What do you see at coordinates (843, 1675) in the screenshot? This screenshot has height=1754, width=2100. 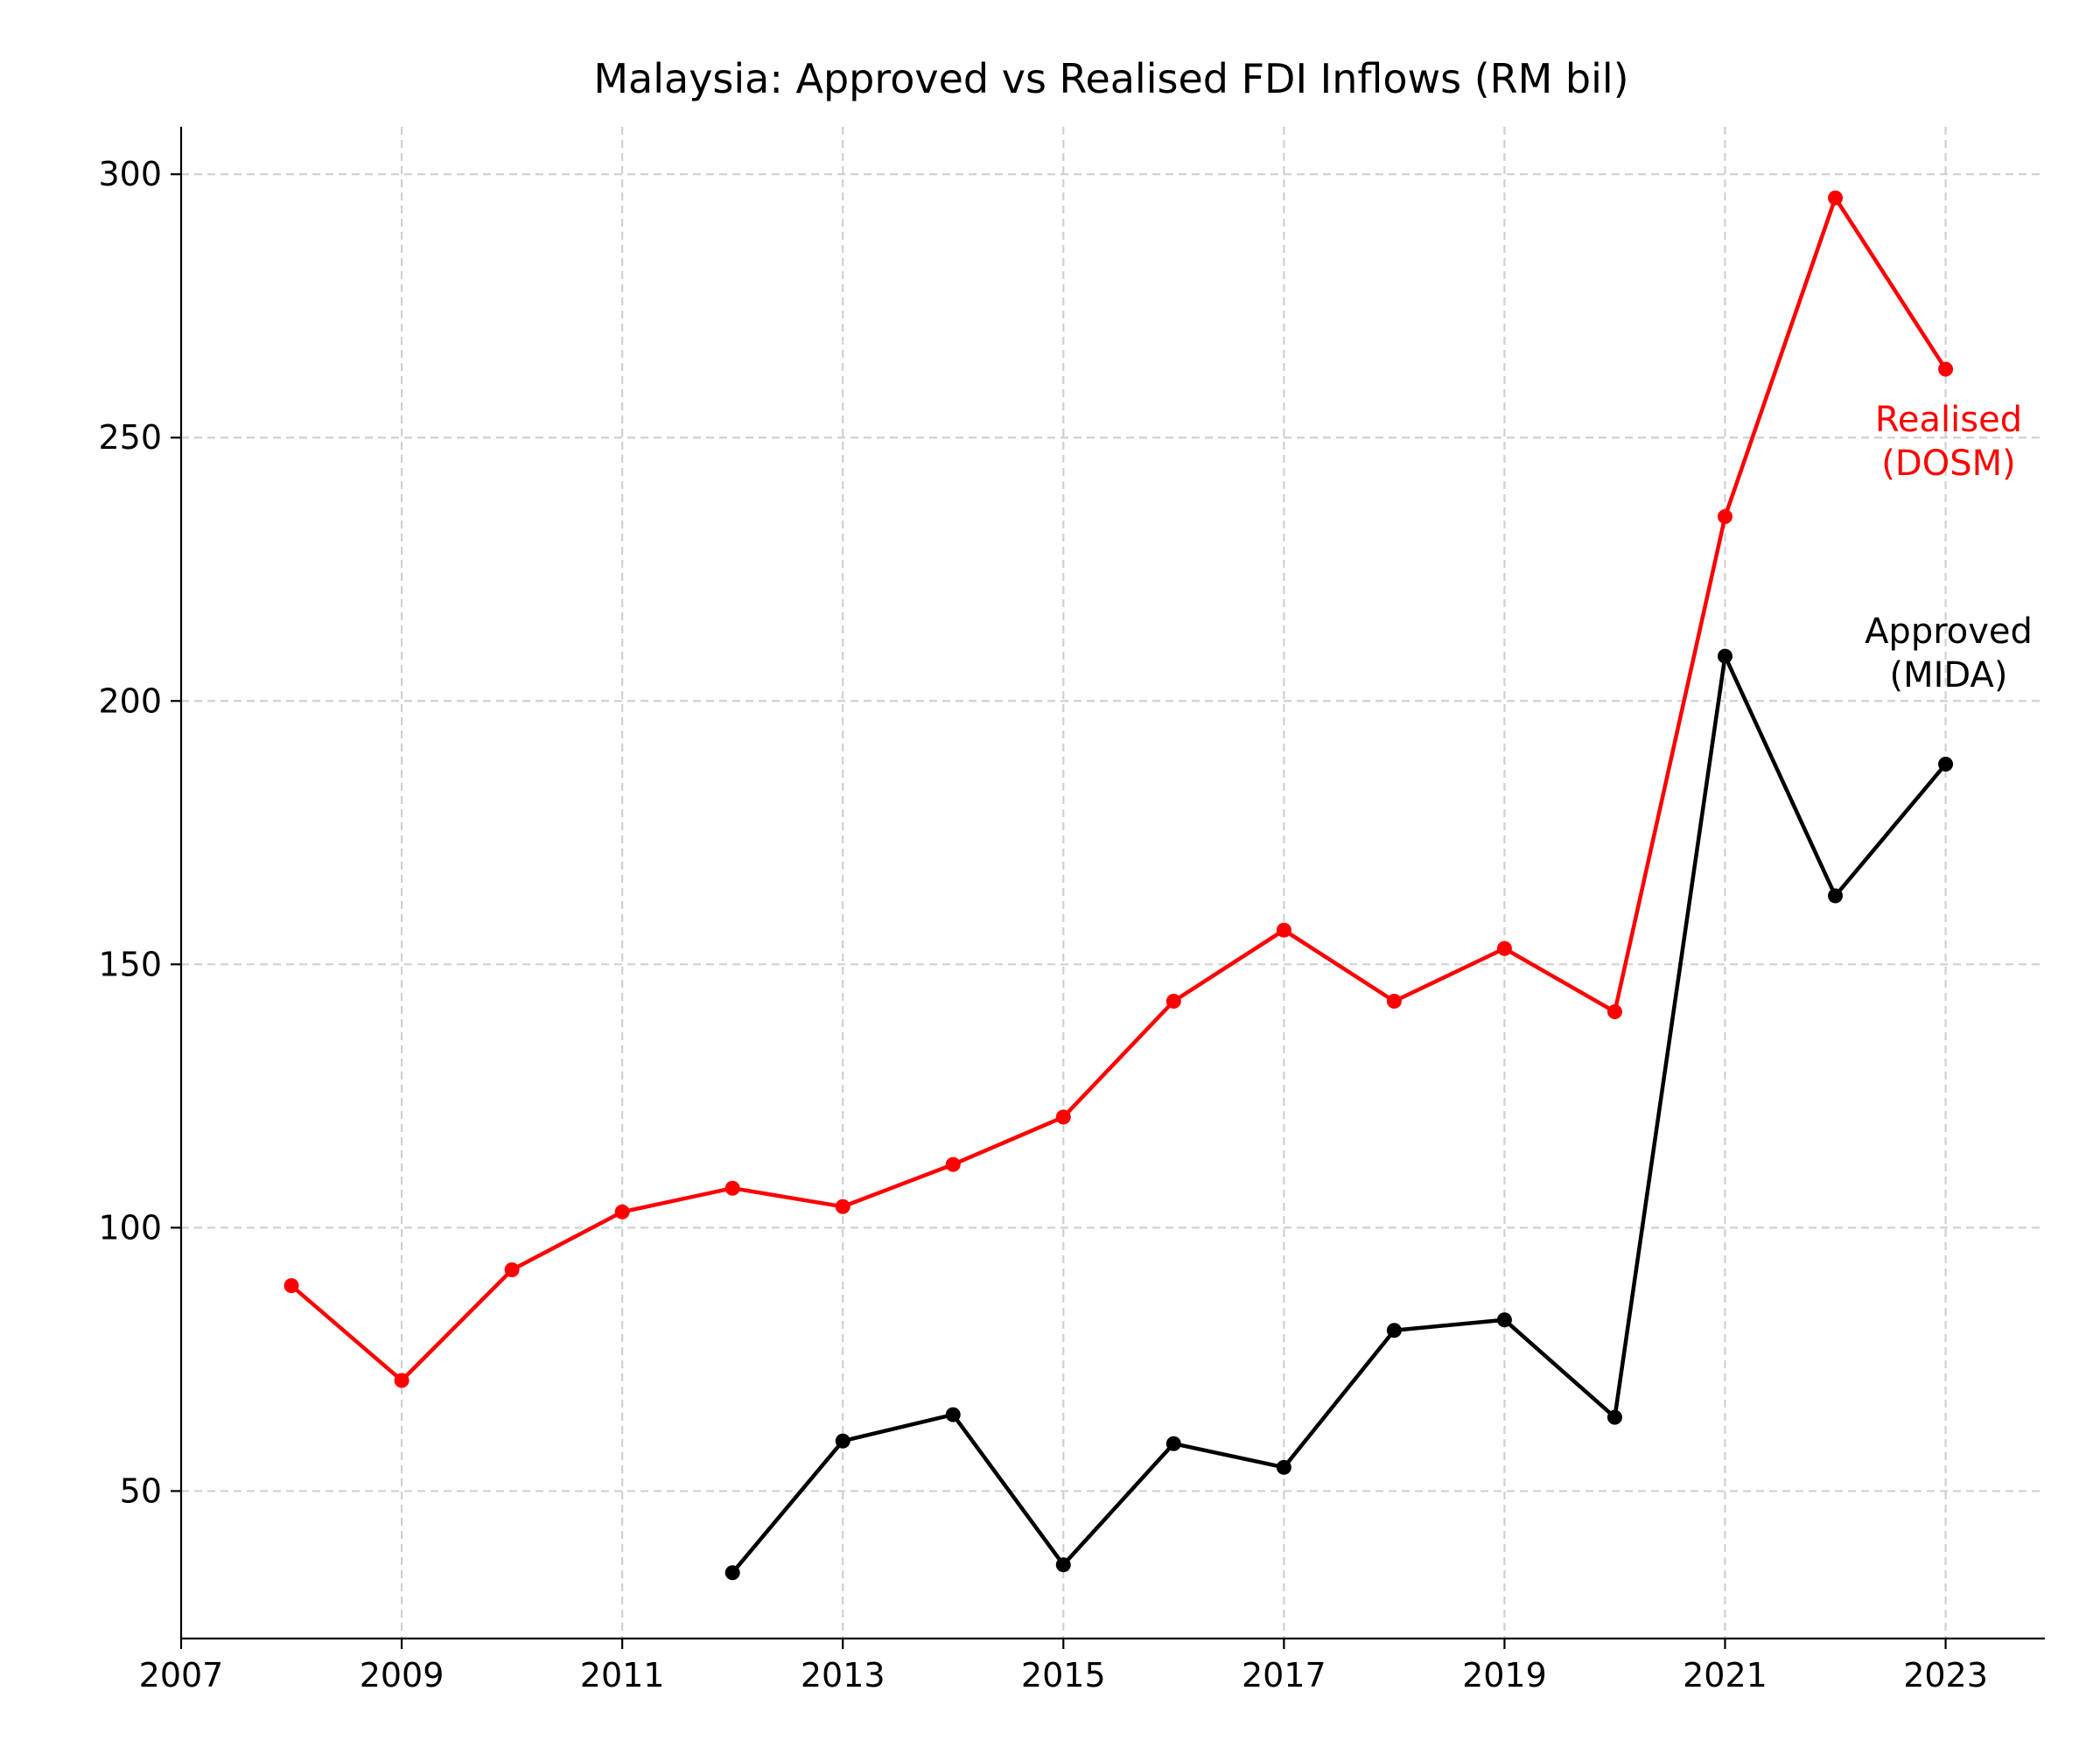 I see `x-tick-label: 2013` at bounding box center [843, 1675].